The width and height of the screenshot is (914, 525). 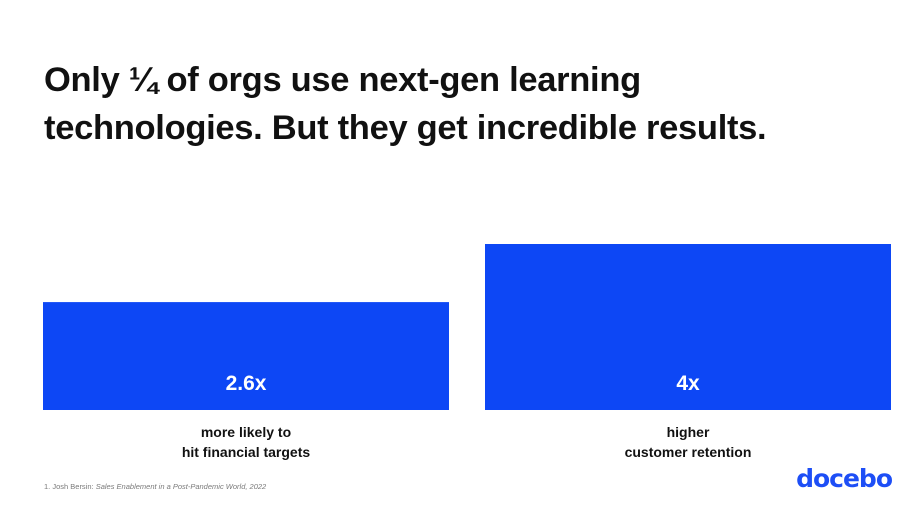 I want to click on bar-category-label-2: higher customer retention, so click(x=688, y=442).